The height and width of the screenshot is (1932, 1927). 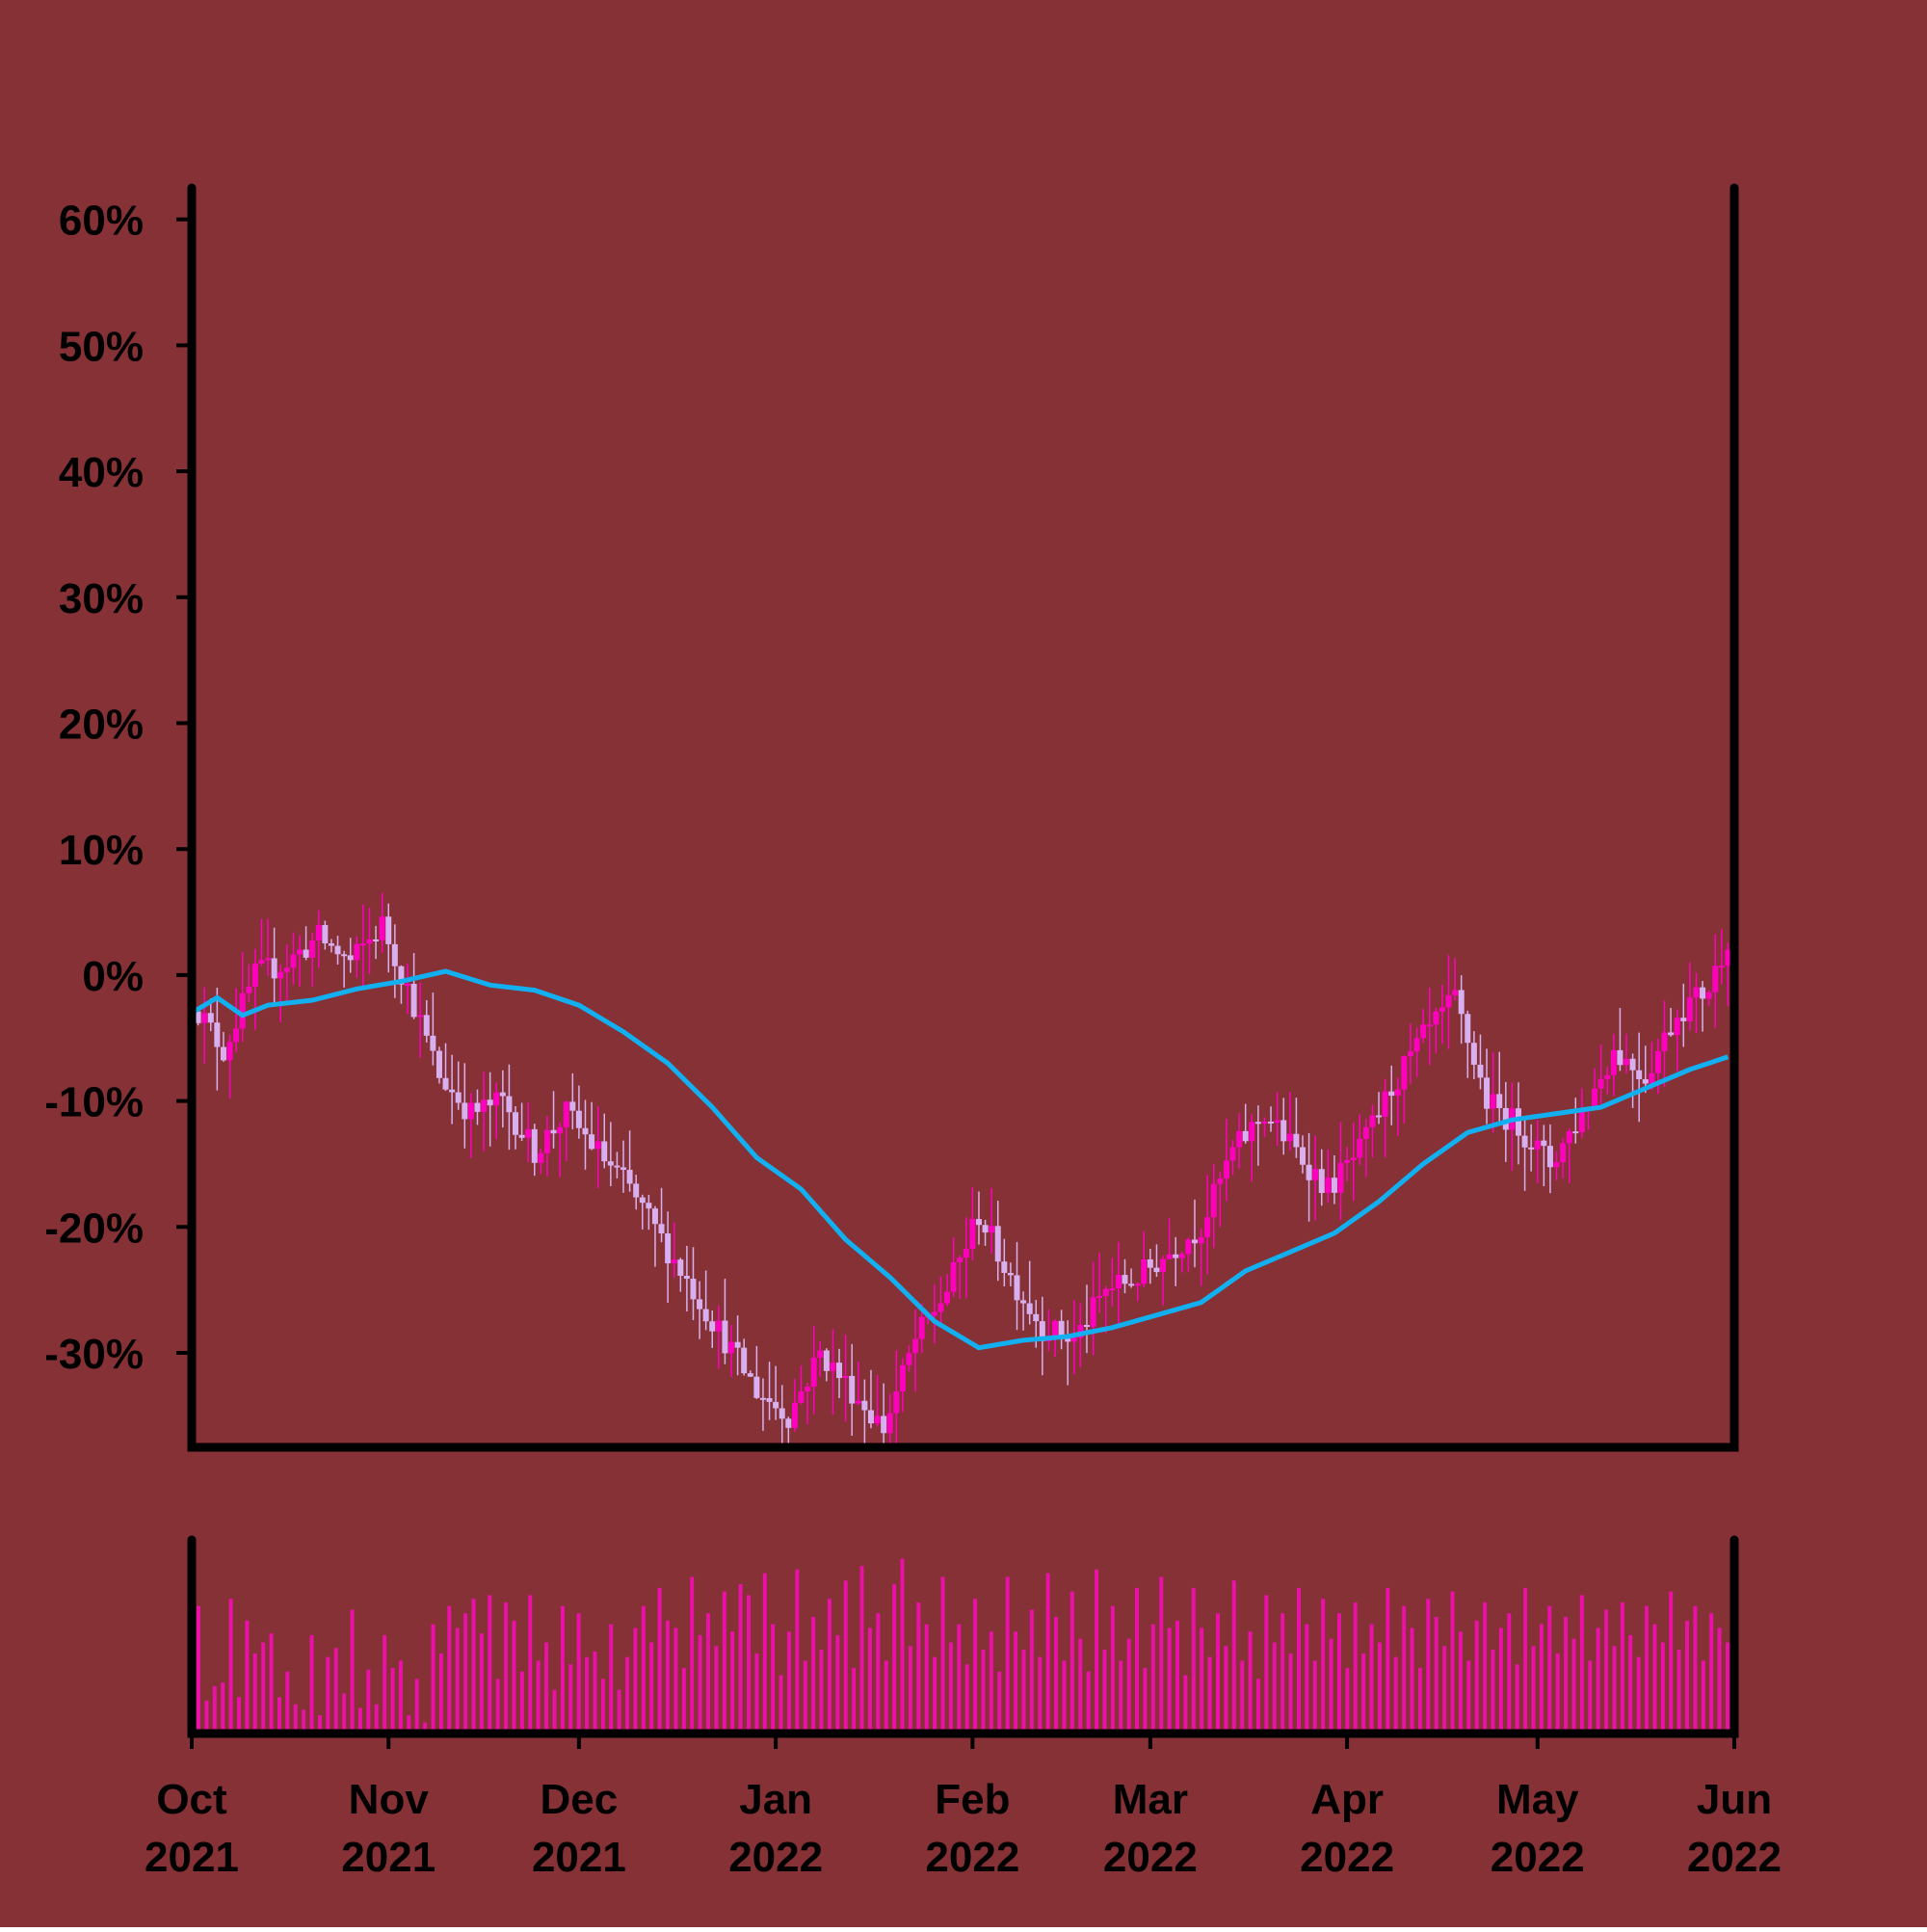 What do you see at coordinates (101, 346) in the screenshot?
I see `y-tick-label: 50%` at bounding box center [101, 346].